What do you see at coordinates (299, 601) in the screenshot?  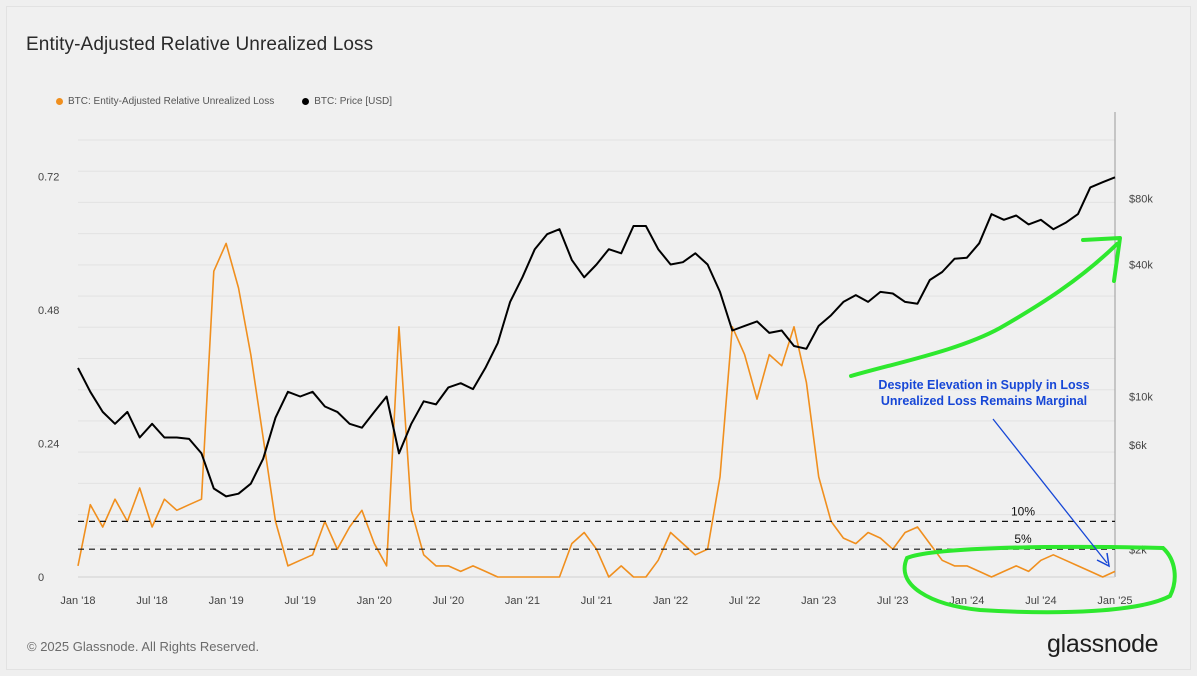 I see `x-tick-label: Jul '19` at bounding box center [299, 601].